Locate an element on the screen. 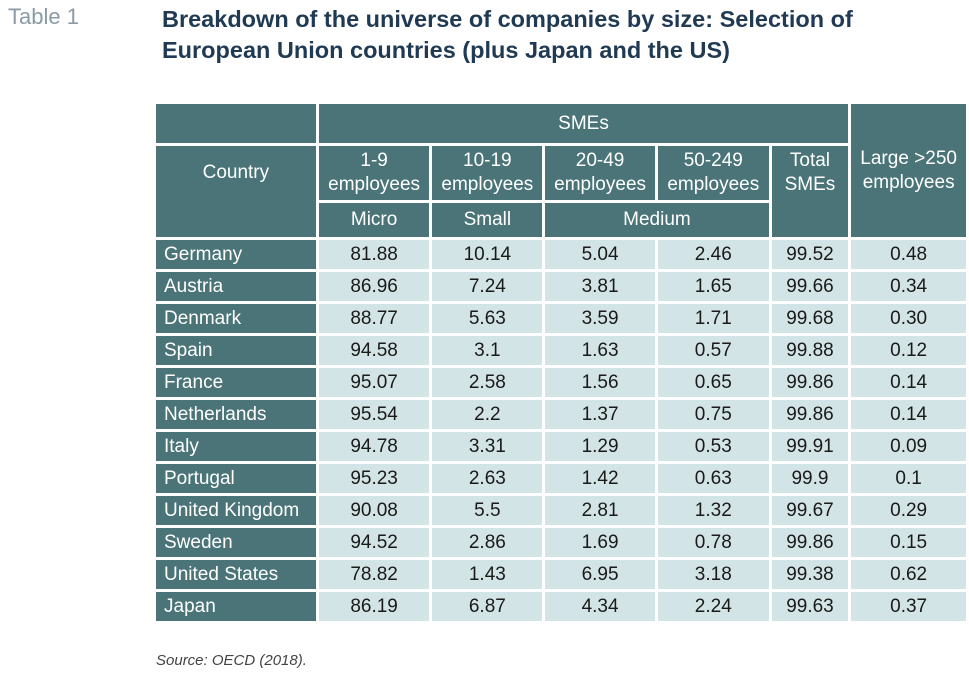  row-value-large: 0.1 is located at coordinates (908, 478).